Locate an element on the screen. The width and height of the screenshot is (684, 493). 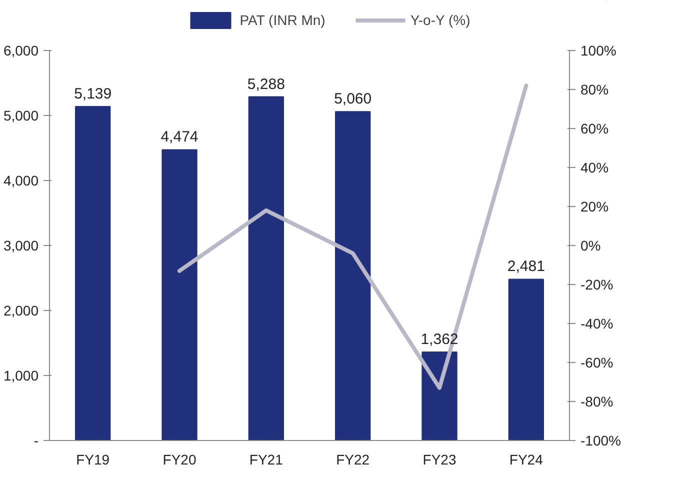
legend-label: Y-o-Y (%) is located at coordinates (440, 20).